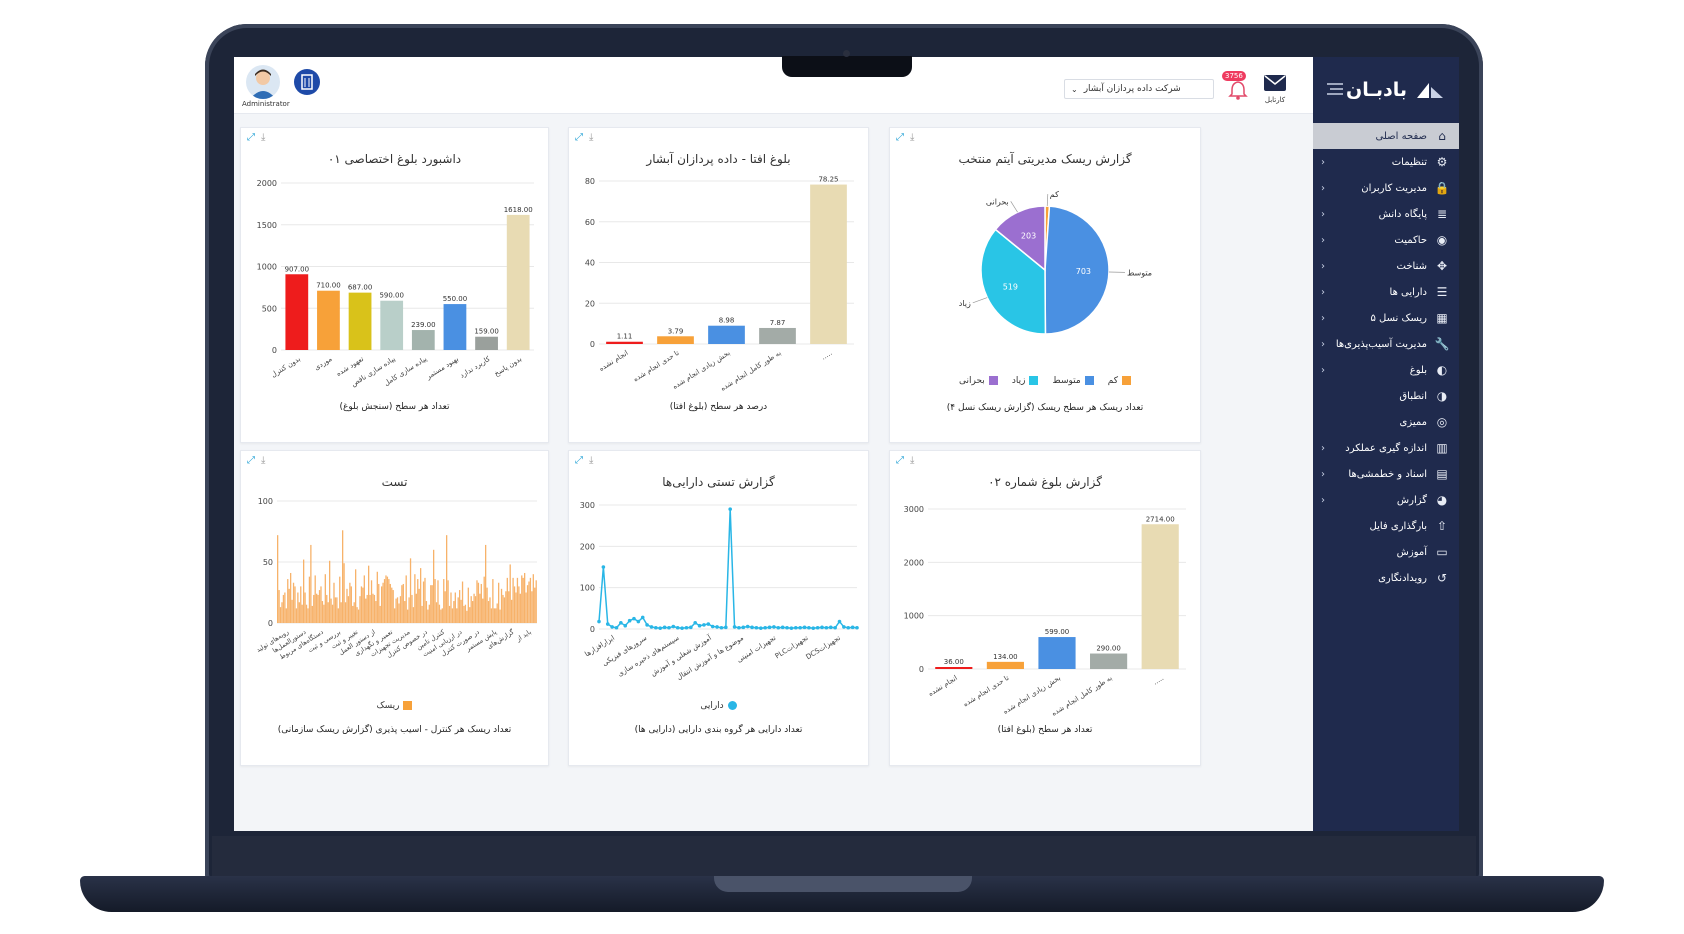 This screenshot has width=1684, height=934. I want to click on sidebar-item: ◕ گزارش ‹, so click(1386, 500).